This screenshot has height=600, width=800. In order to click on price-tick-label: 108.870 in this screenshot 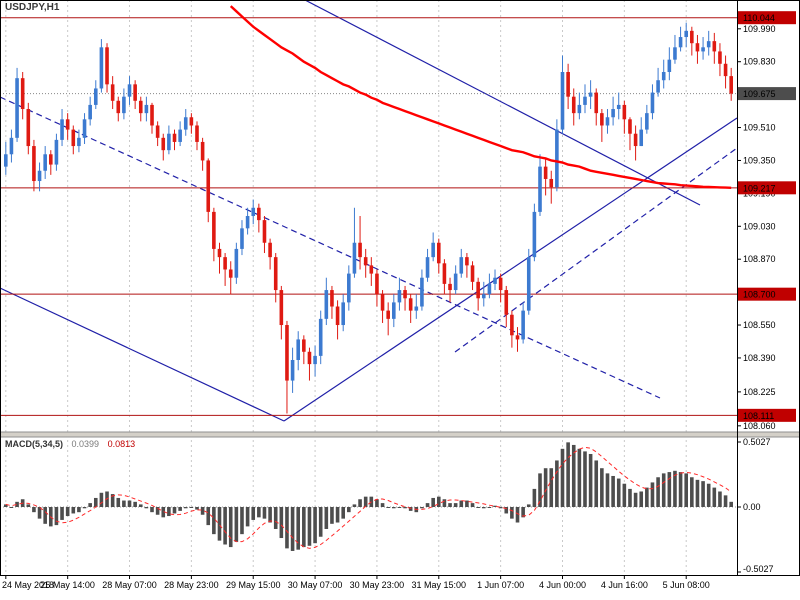, I will do `click(759, 259)`.